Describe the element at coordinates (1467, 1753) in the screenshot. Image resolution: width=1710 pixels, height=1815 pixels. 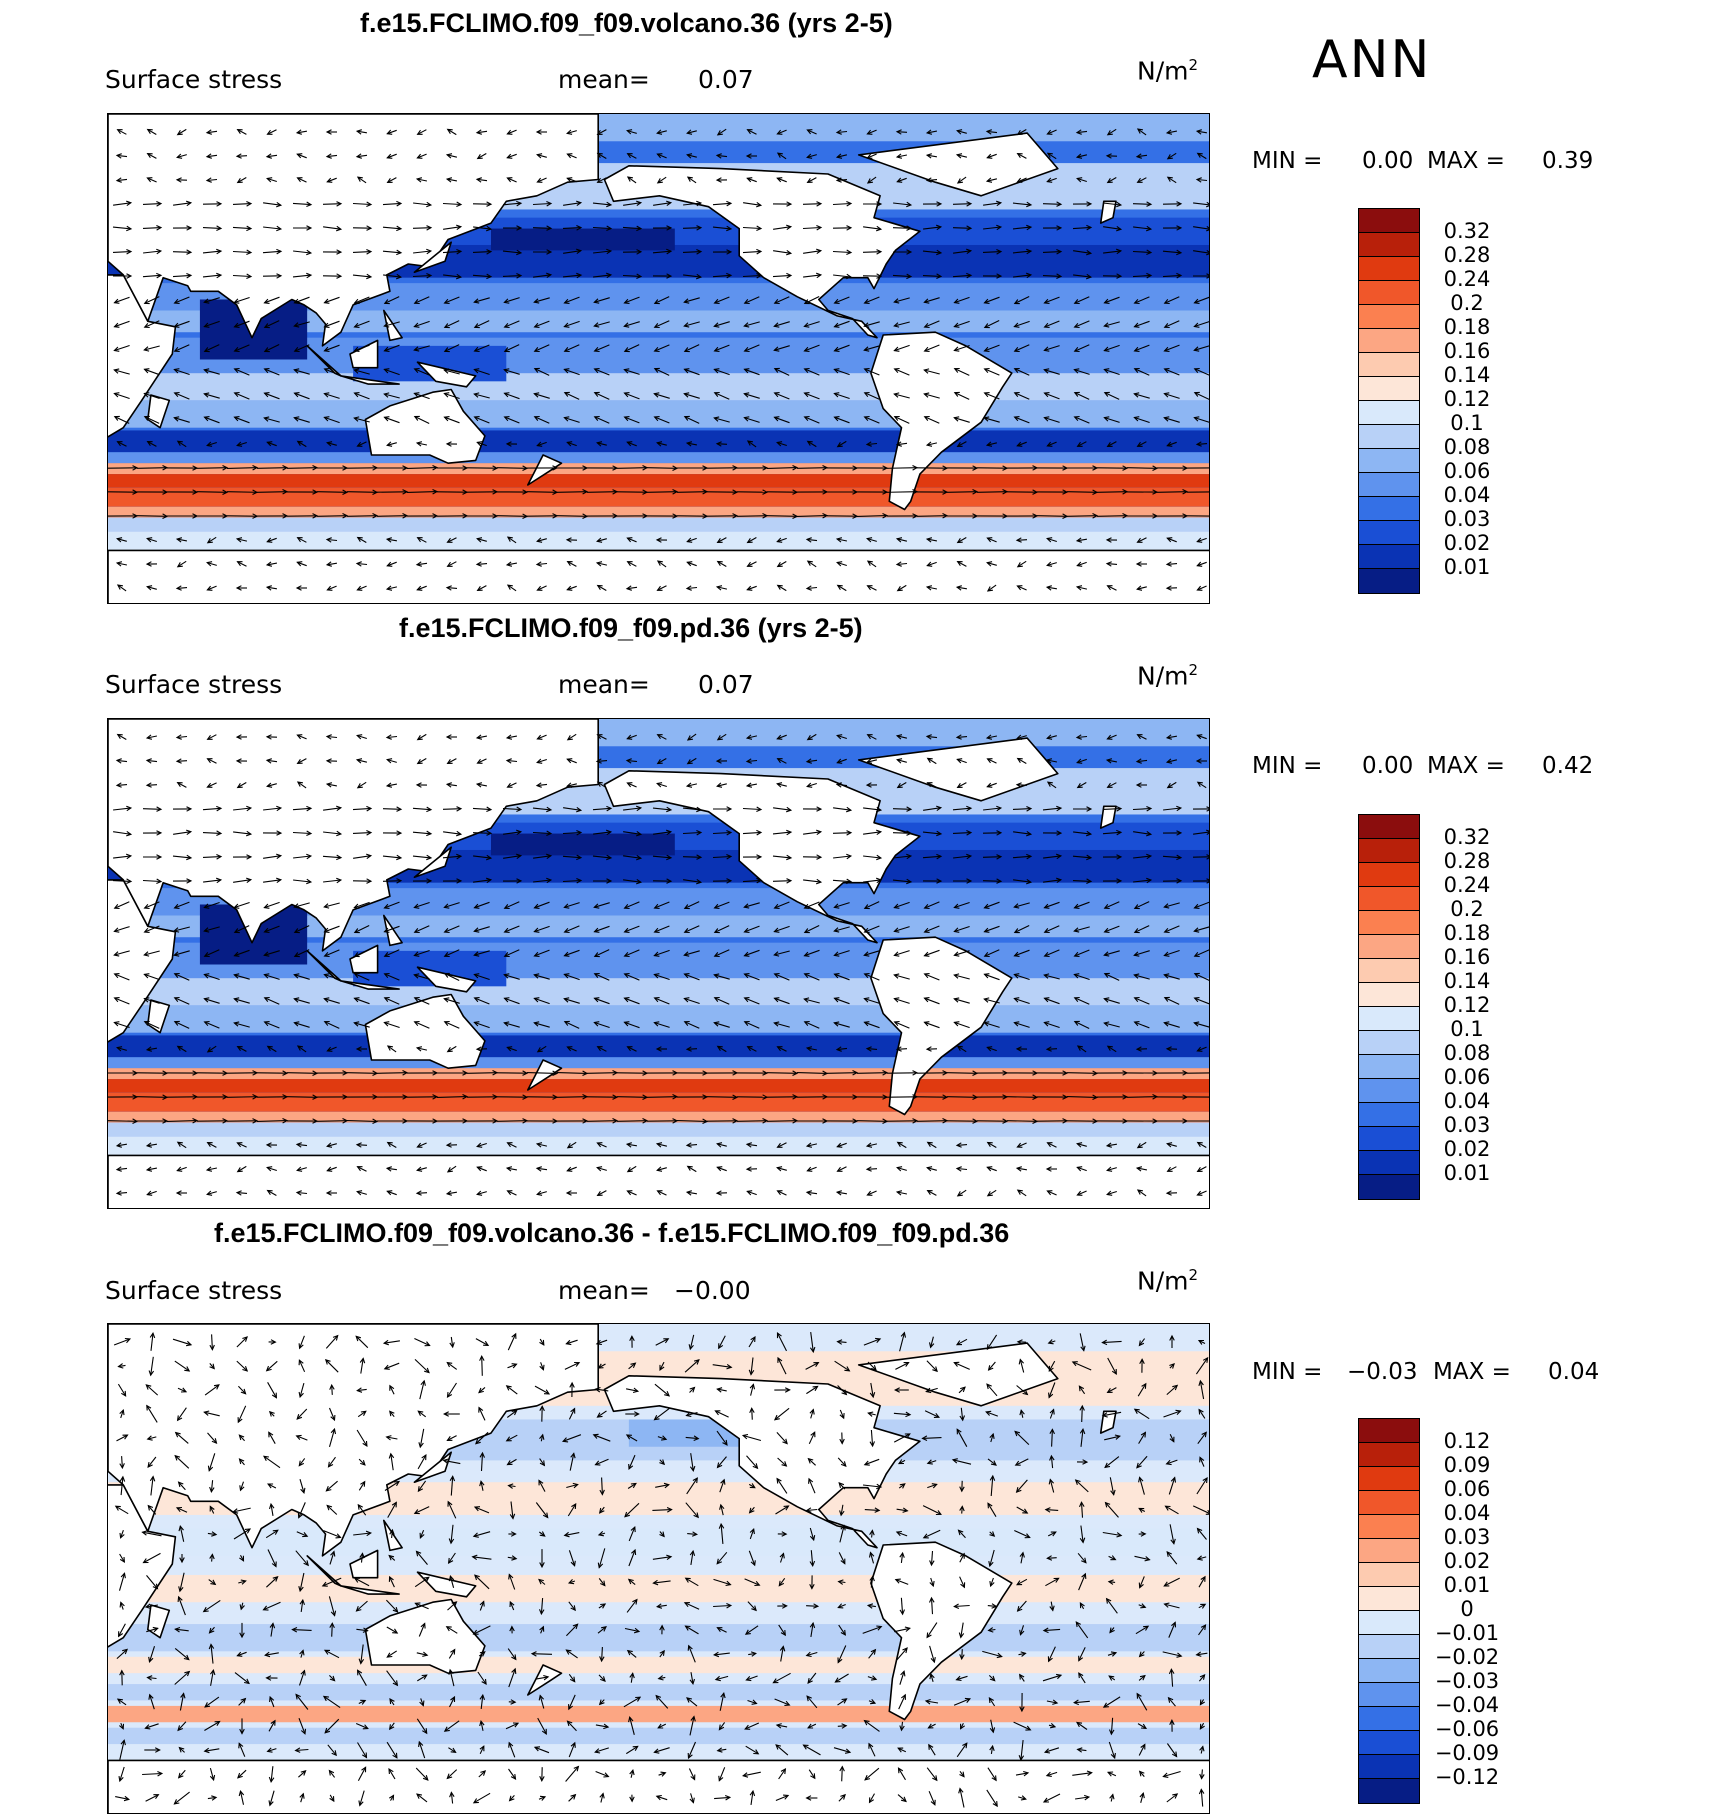
I see `colorbar-tick-label: −0.09` at that location.